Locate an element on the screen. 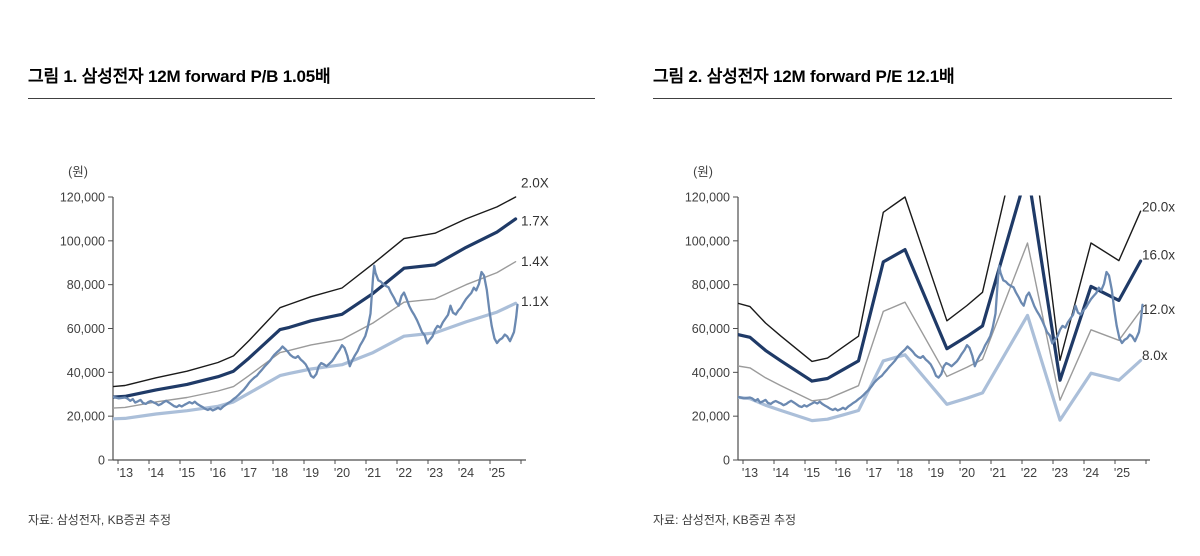 Image resolution: width=1200 pixels, height=556 pixels. band-label-2.0X: 2.0X is located at coordinates (535, 183).